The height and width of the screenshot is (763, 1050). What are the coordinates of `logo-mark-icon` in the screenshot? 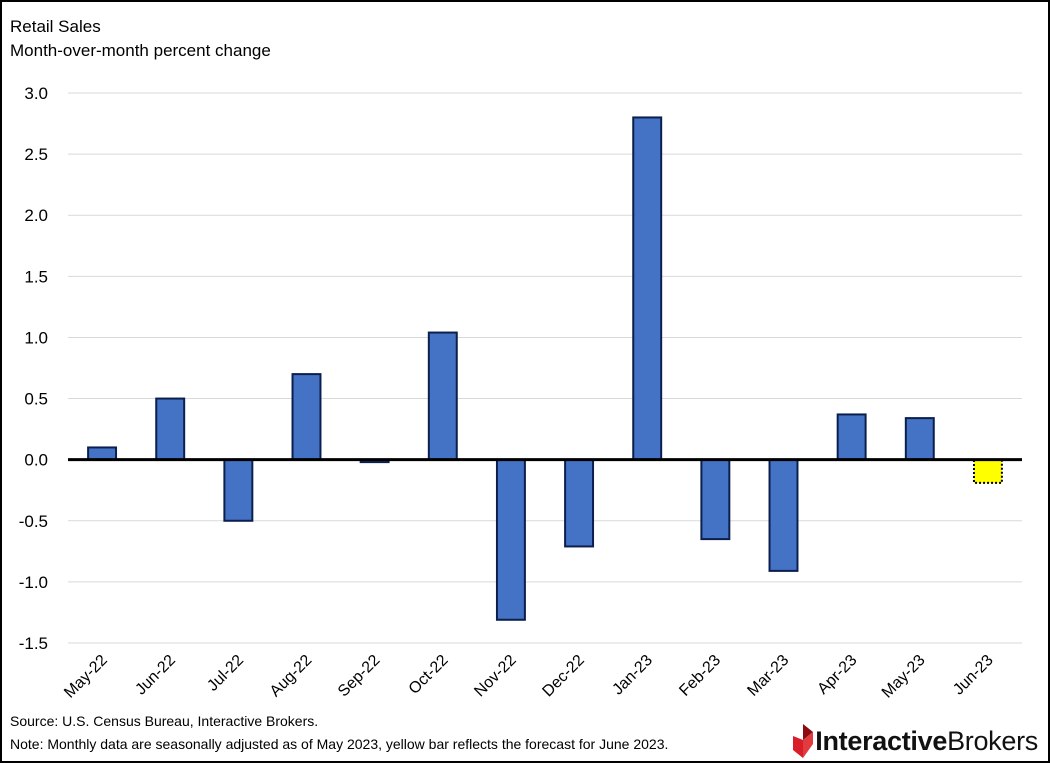 It's located at (803, 741).